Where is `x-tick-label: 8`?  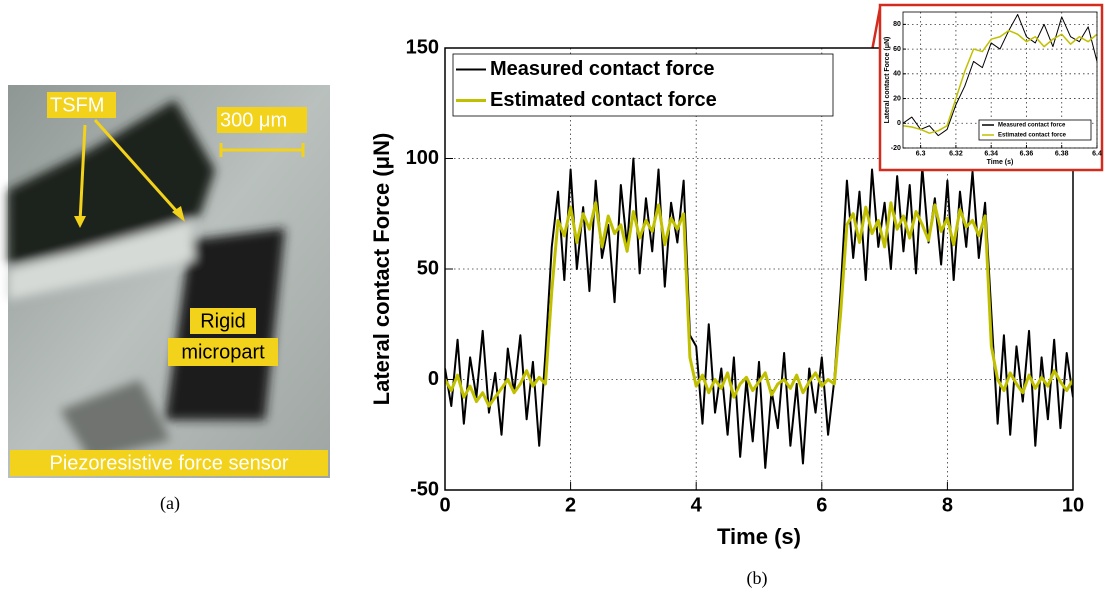 x-tick-label: 8 is located at coordinates (947, 505).